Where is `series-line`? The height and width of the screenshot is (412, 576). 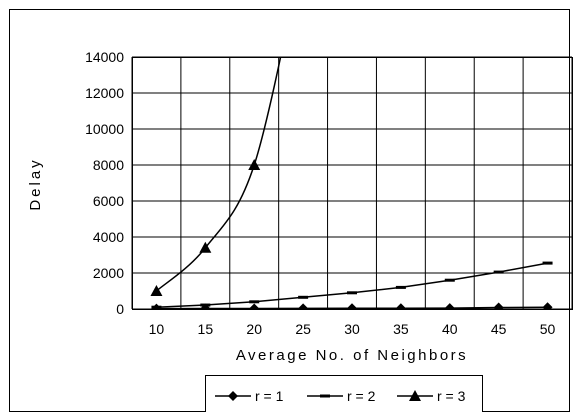 series-line is located at coordinates (218, 174).